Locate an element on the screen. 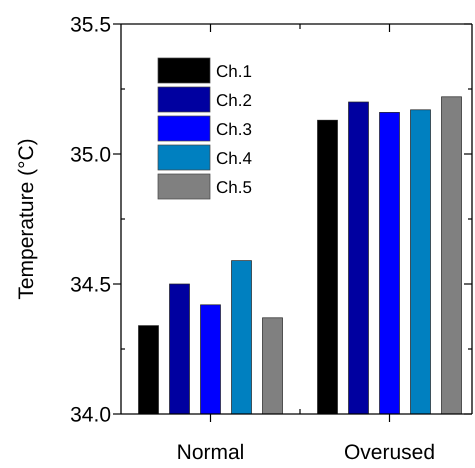  legend-label: Ch.5 is located at coordinates (234, 187).